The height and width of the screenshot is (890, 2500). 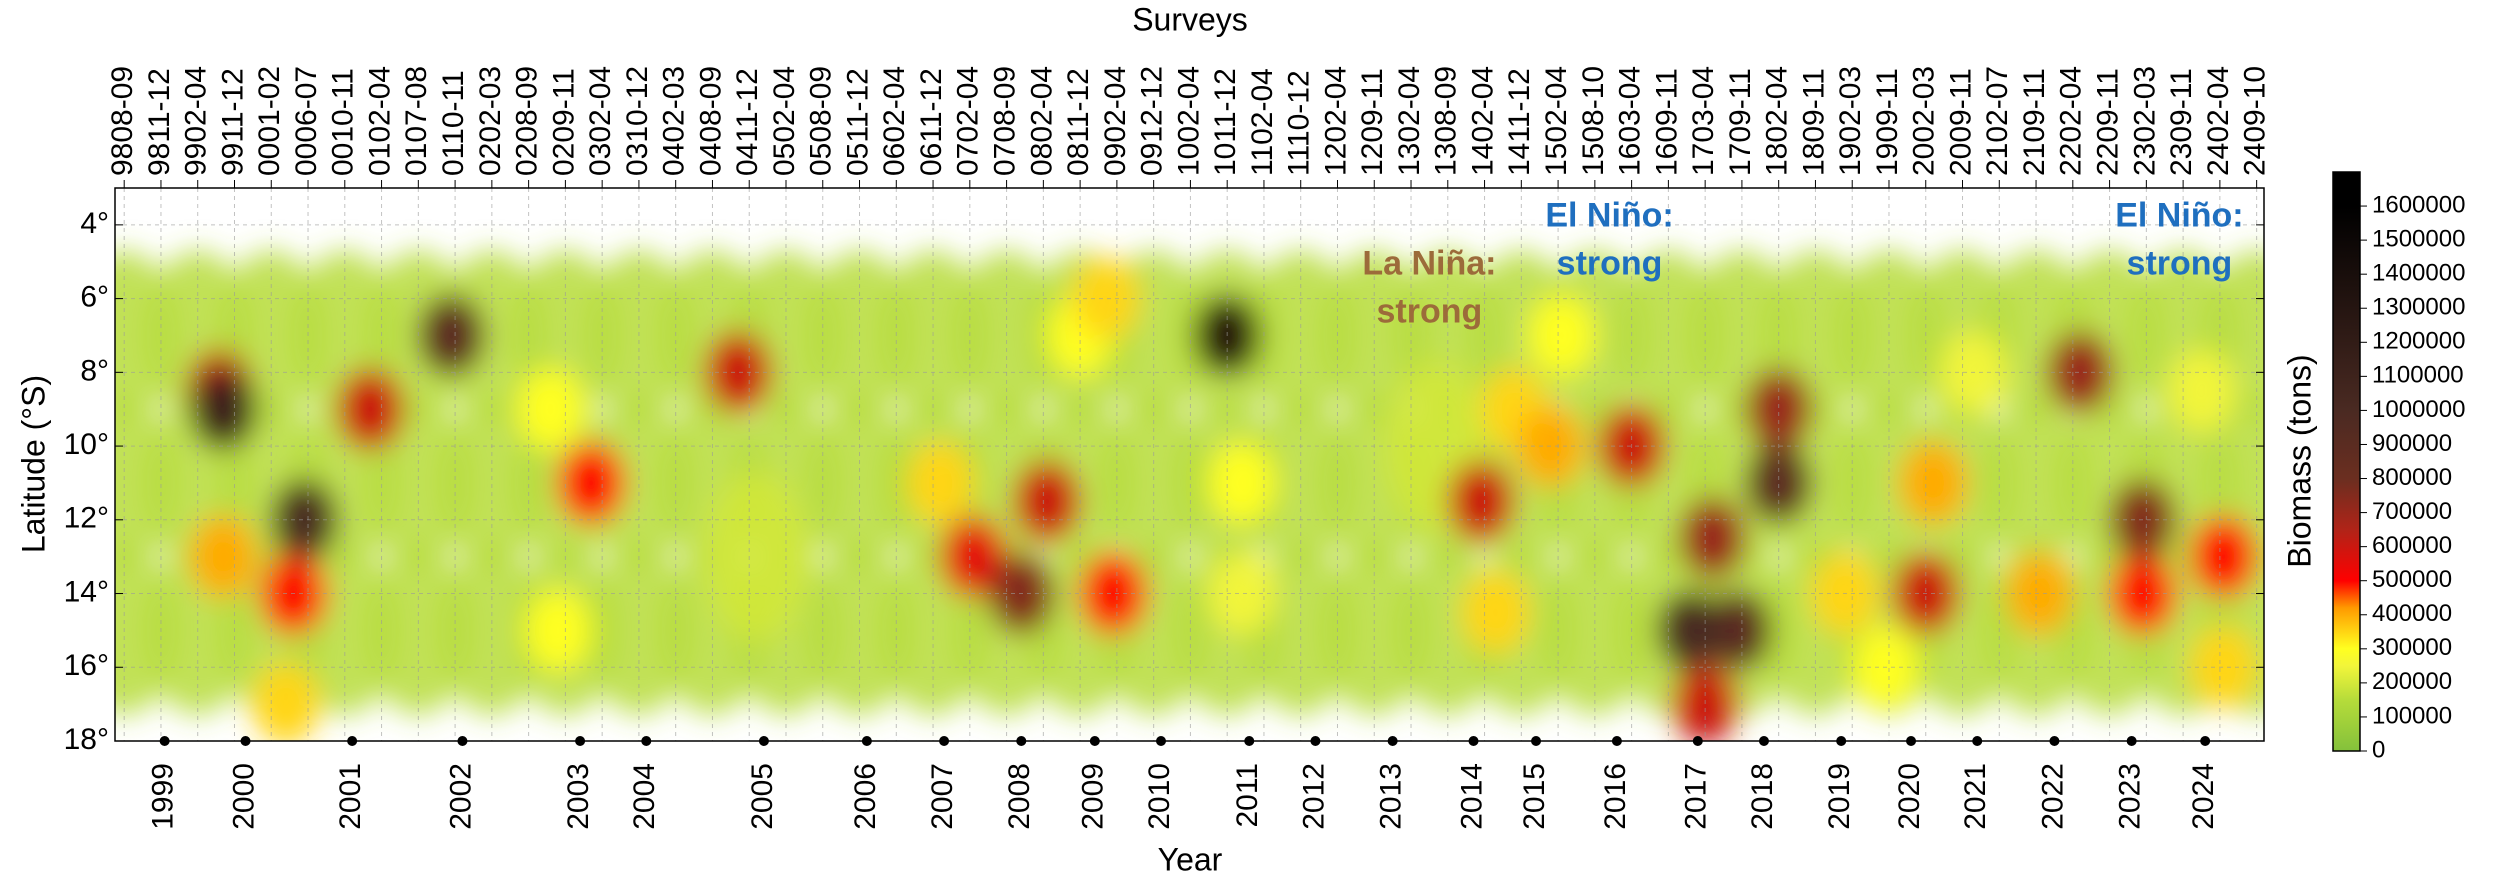 What do you see at coordinates (86, 518) in the screenshot?
I see `y-tick-label: 12°` at bounding box center [86, 518].